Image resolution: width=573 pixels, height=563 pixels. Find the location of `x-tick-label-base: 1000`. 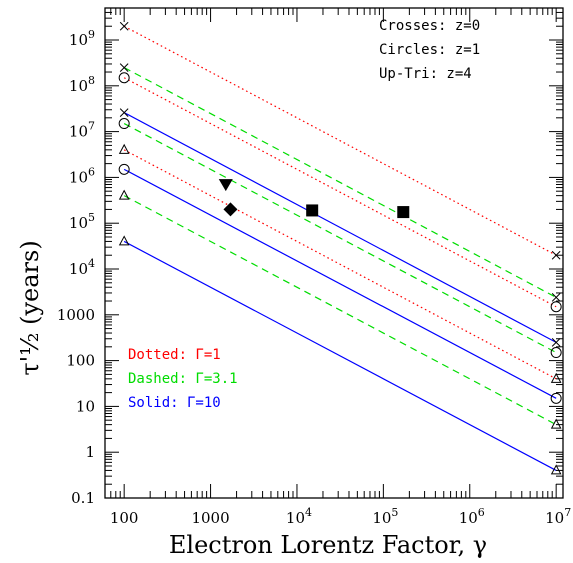

x-tick-label-base: 1000 is located at coordinates (210, 518).